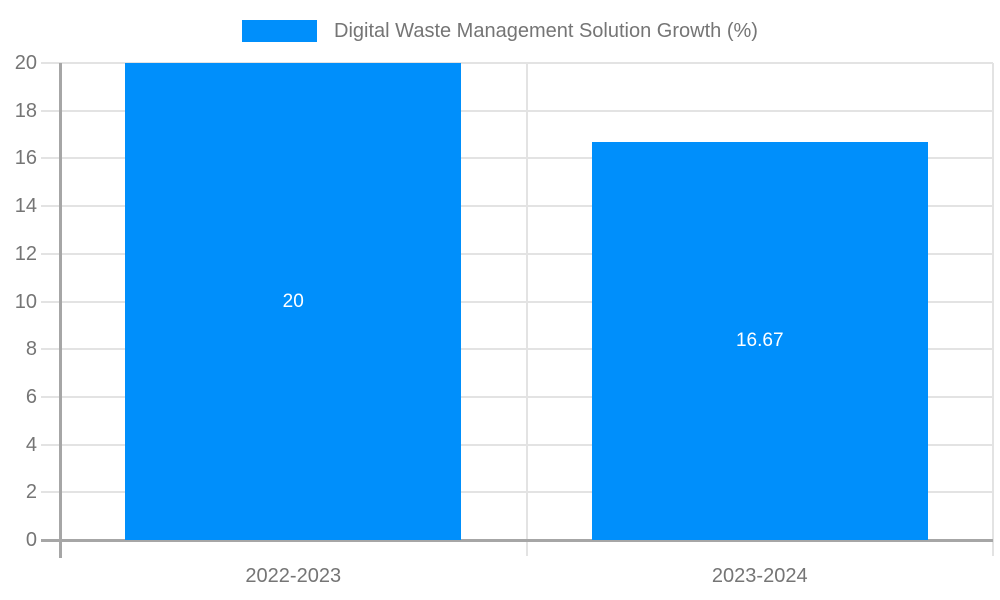  I want to click on x-axis-line, so click(517, 540).